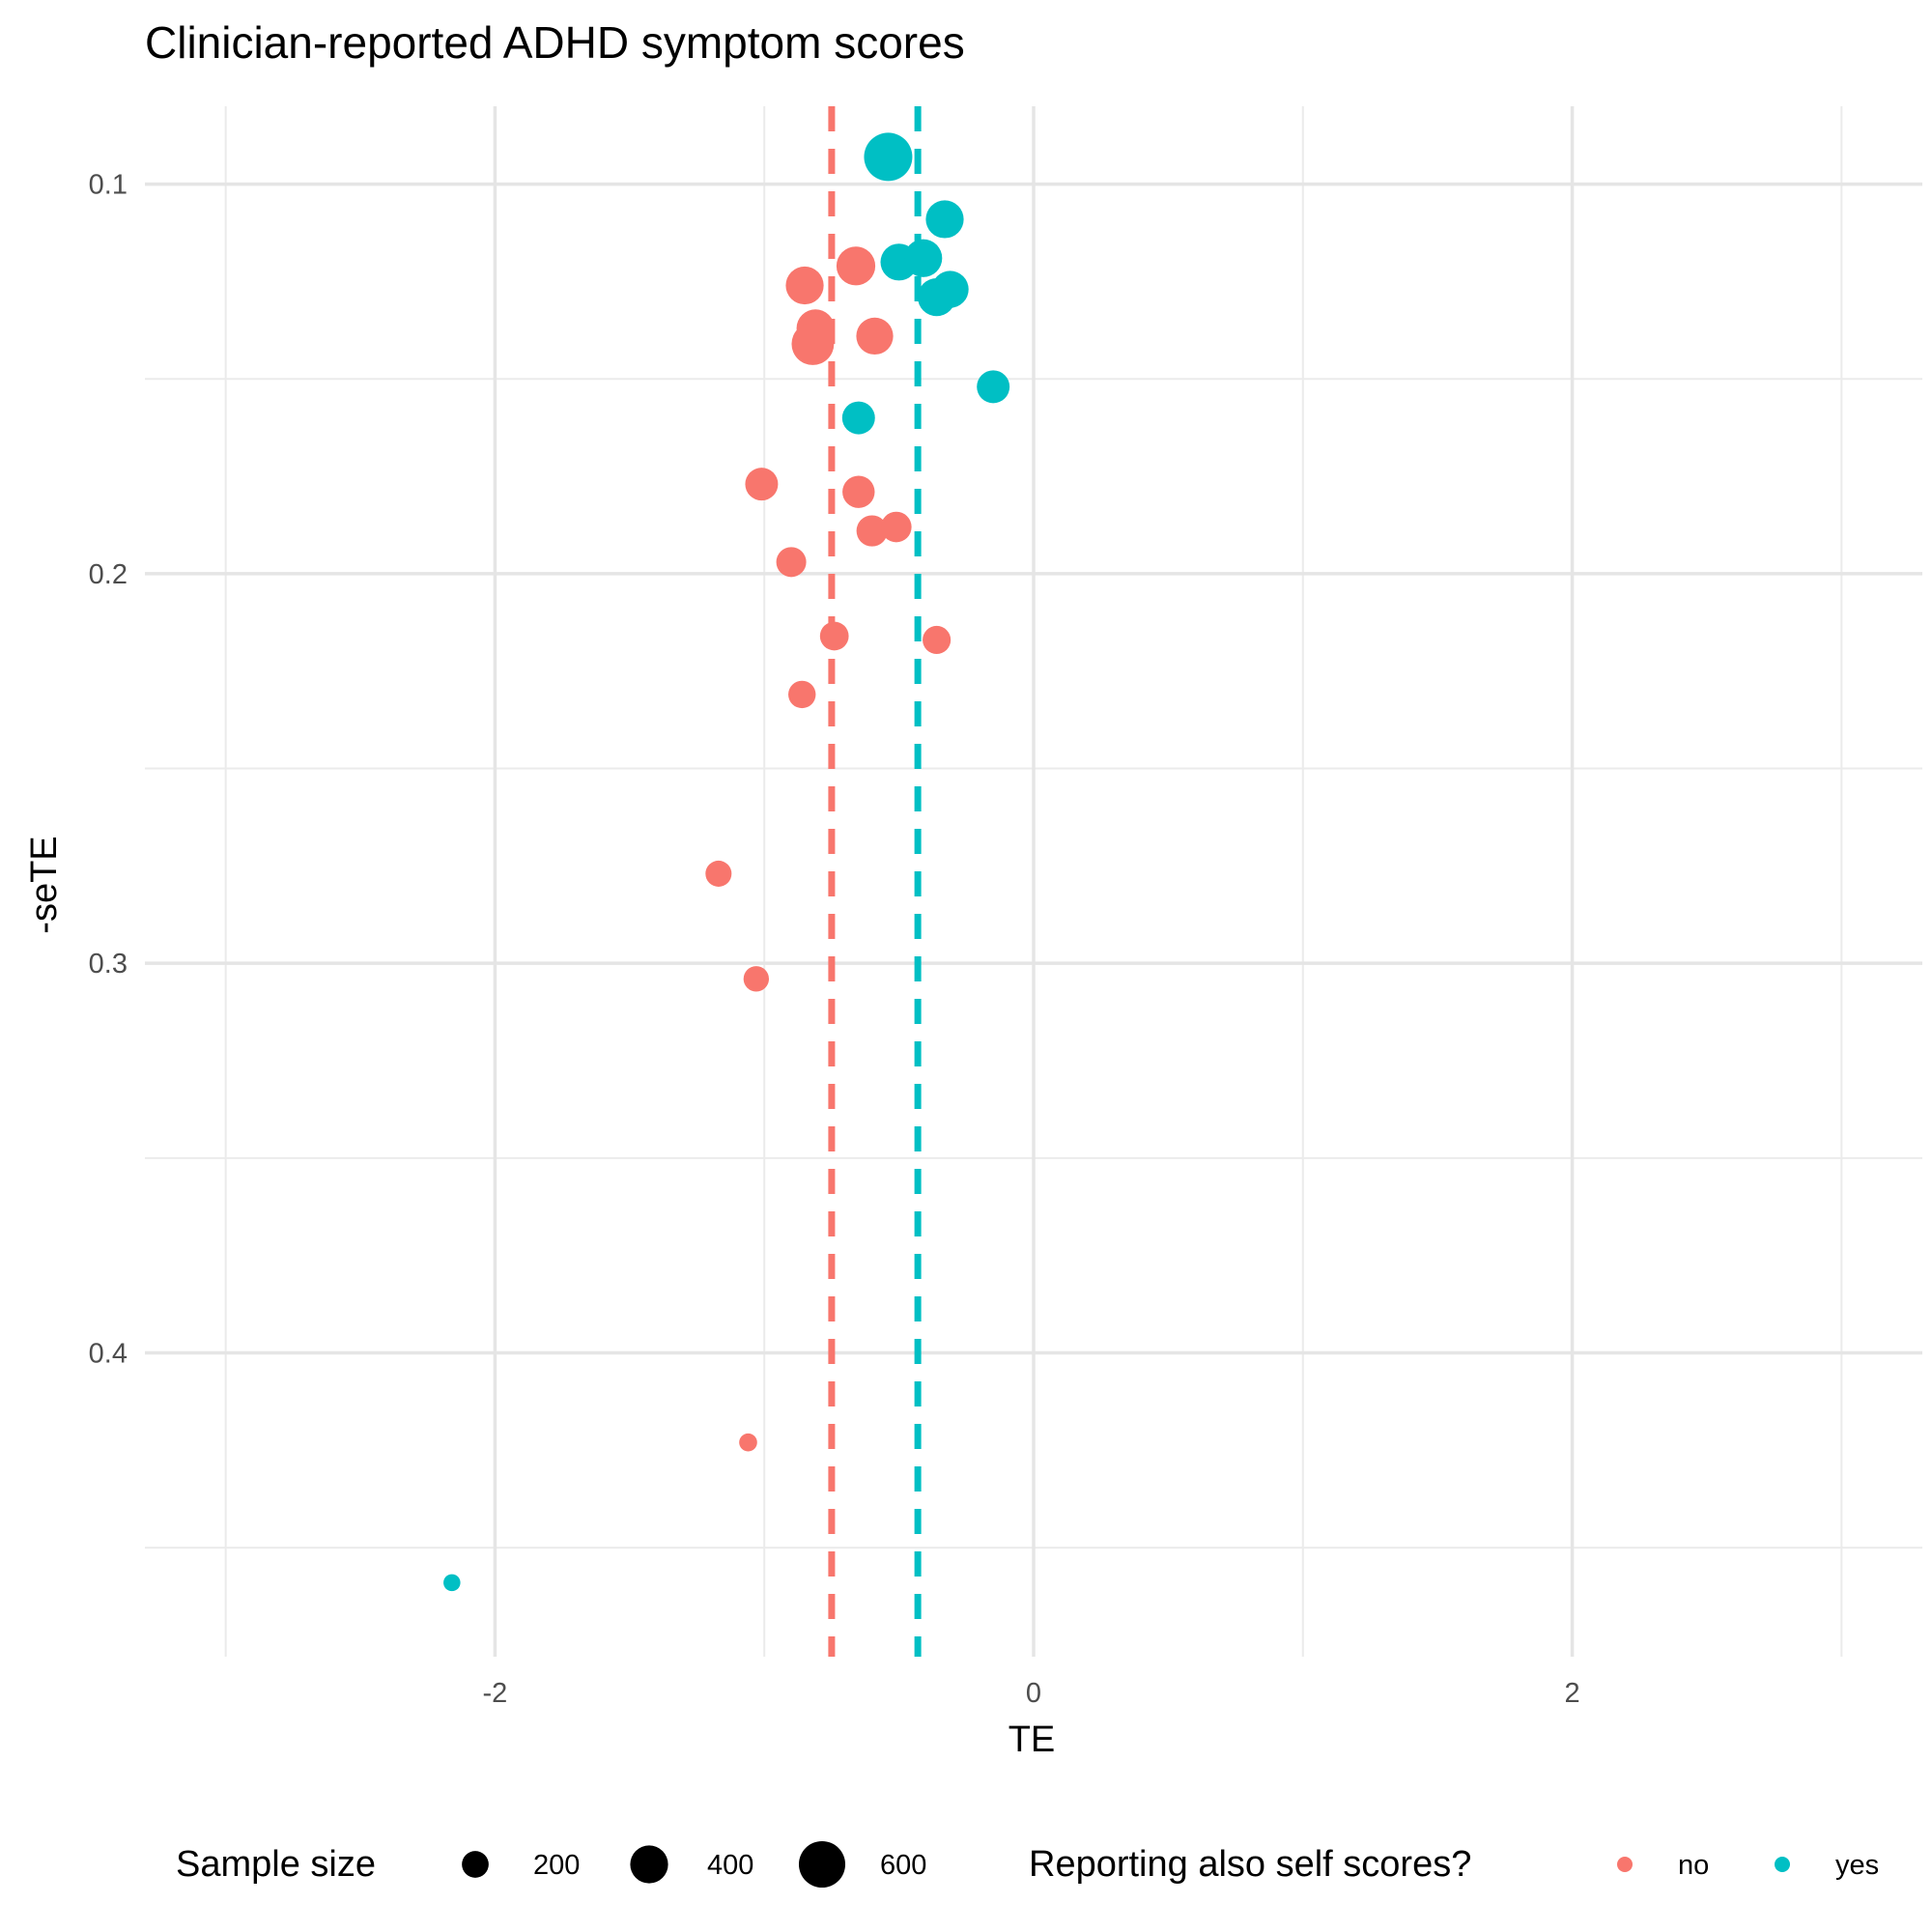 This screenshot has height=1932, width=1932. Describe the element at coordinates (1782, 1864) in the screenshot. I see `legend-color-key-yes` at that location.